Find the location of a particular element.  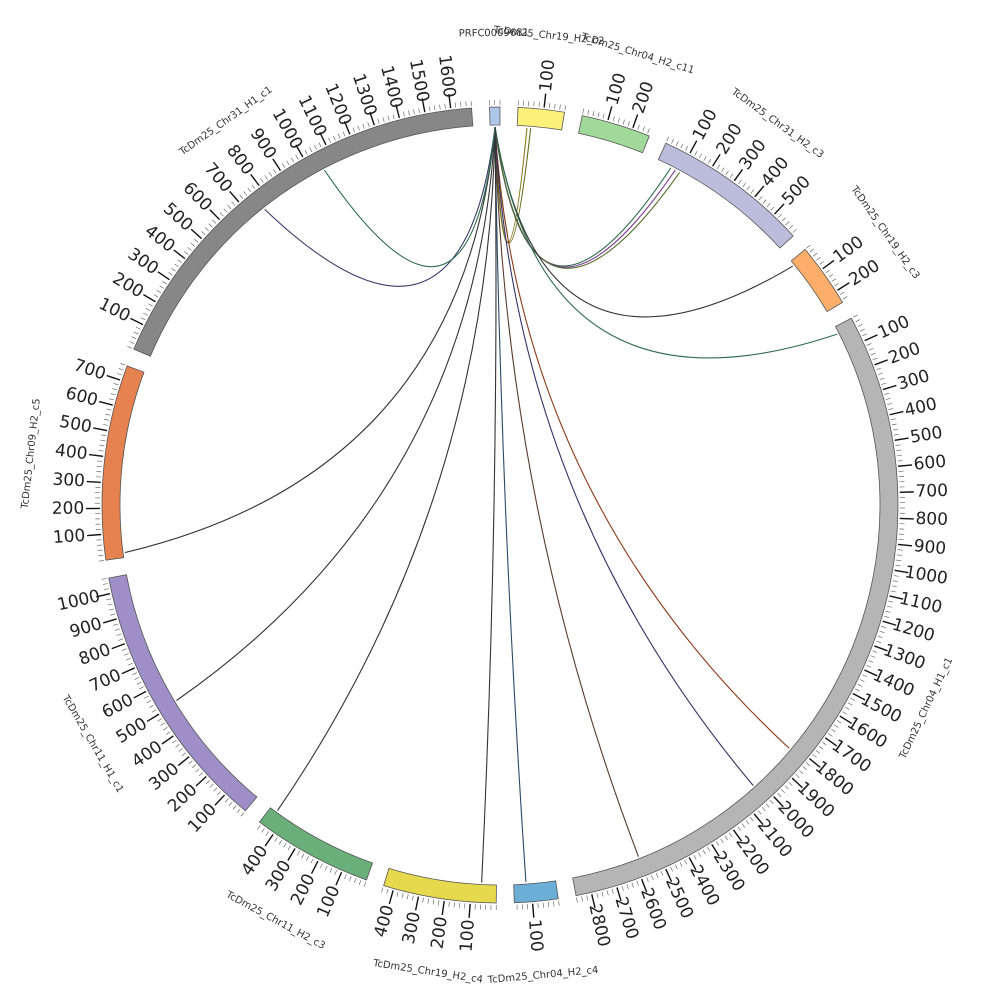

tick-label: 700 is located at coordinates (931, 491).